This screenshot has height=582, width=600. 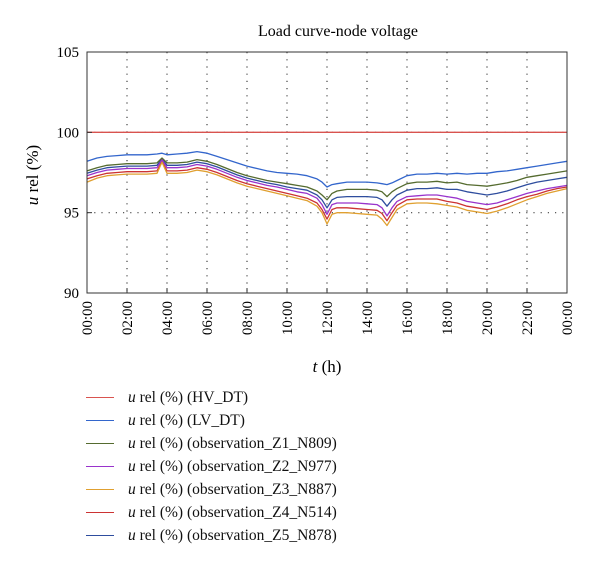 I want to click on x-tick-label: 12:00, so click(x=328, y=318).